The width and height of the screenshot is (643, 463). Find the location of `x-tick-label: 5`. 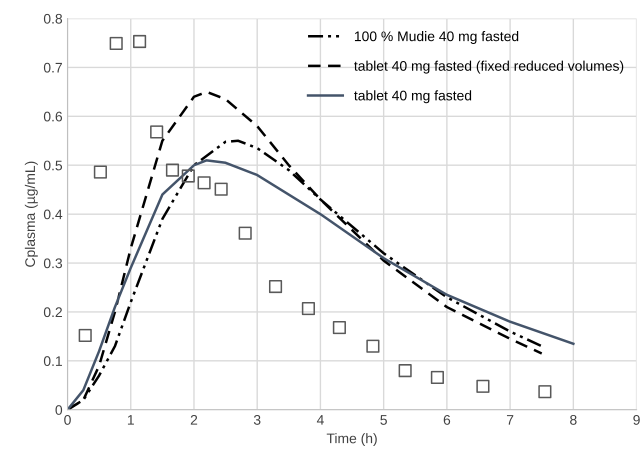

x-tick-label: 5 is located at coordinates (383, 420).